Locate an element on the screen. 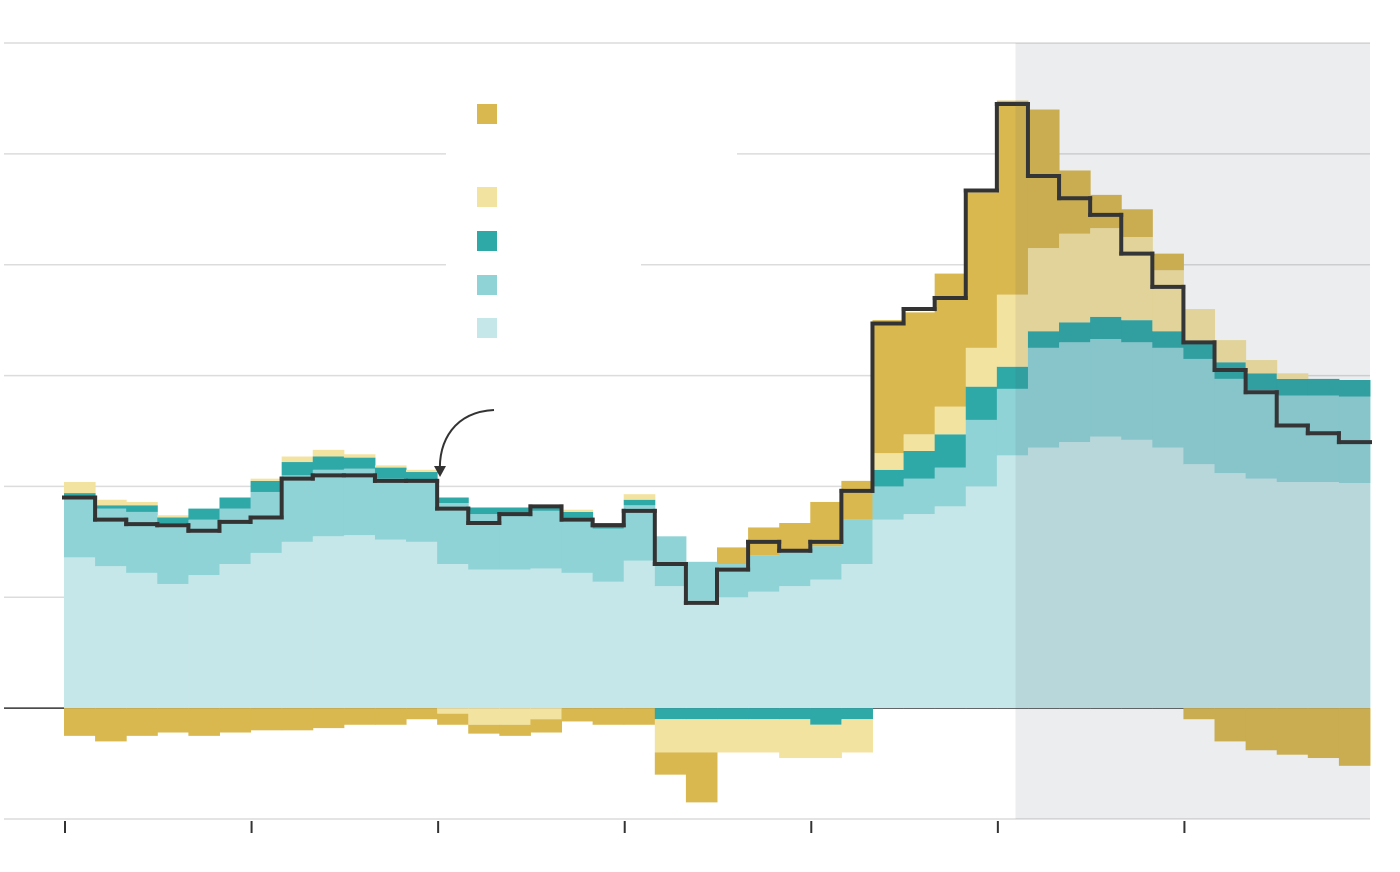 The height and width of the screenshot is (872, 1400). annotation-arrow is located at coordinates (466, 442).